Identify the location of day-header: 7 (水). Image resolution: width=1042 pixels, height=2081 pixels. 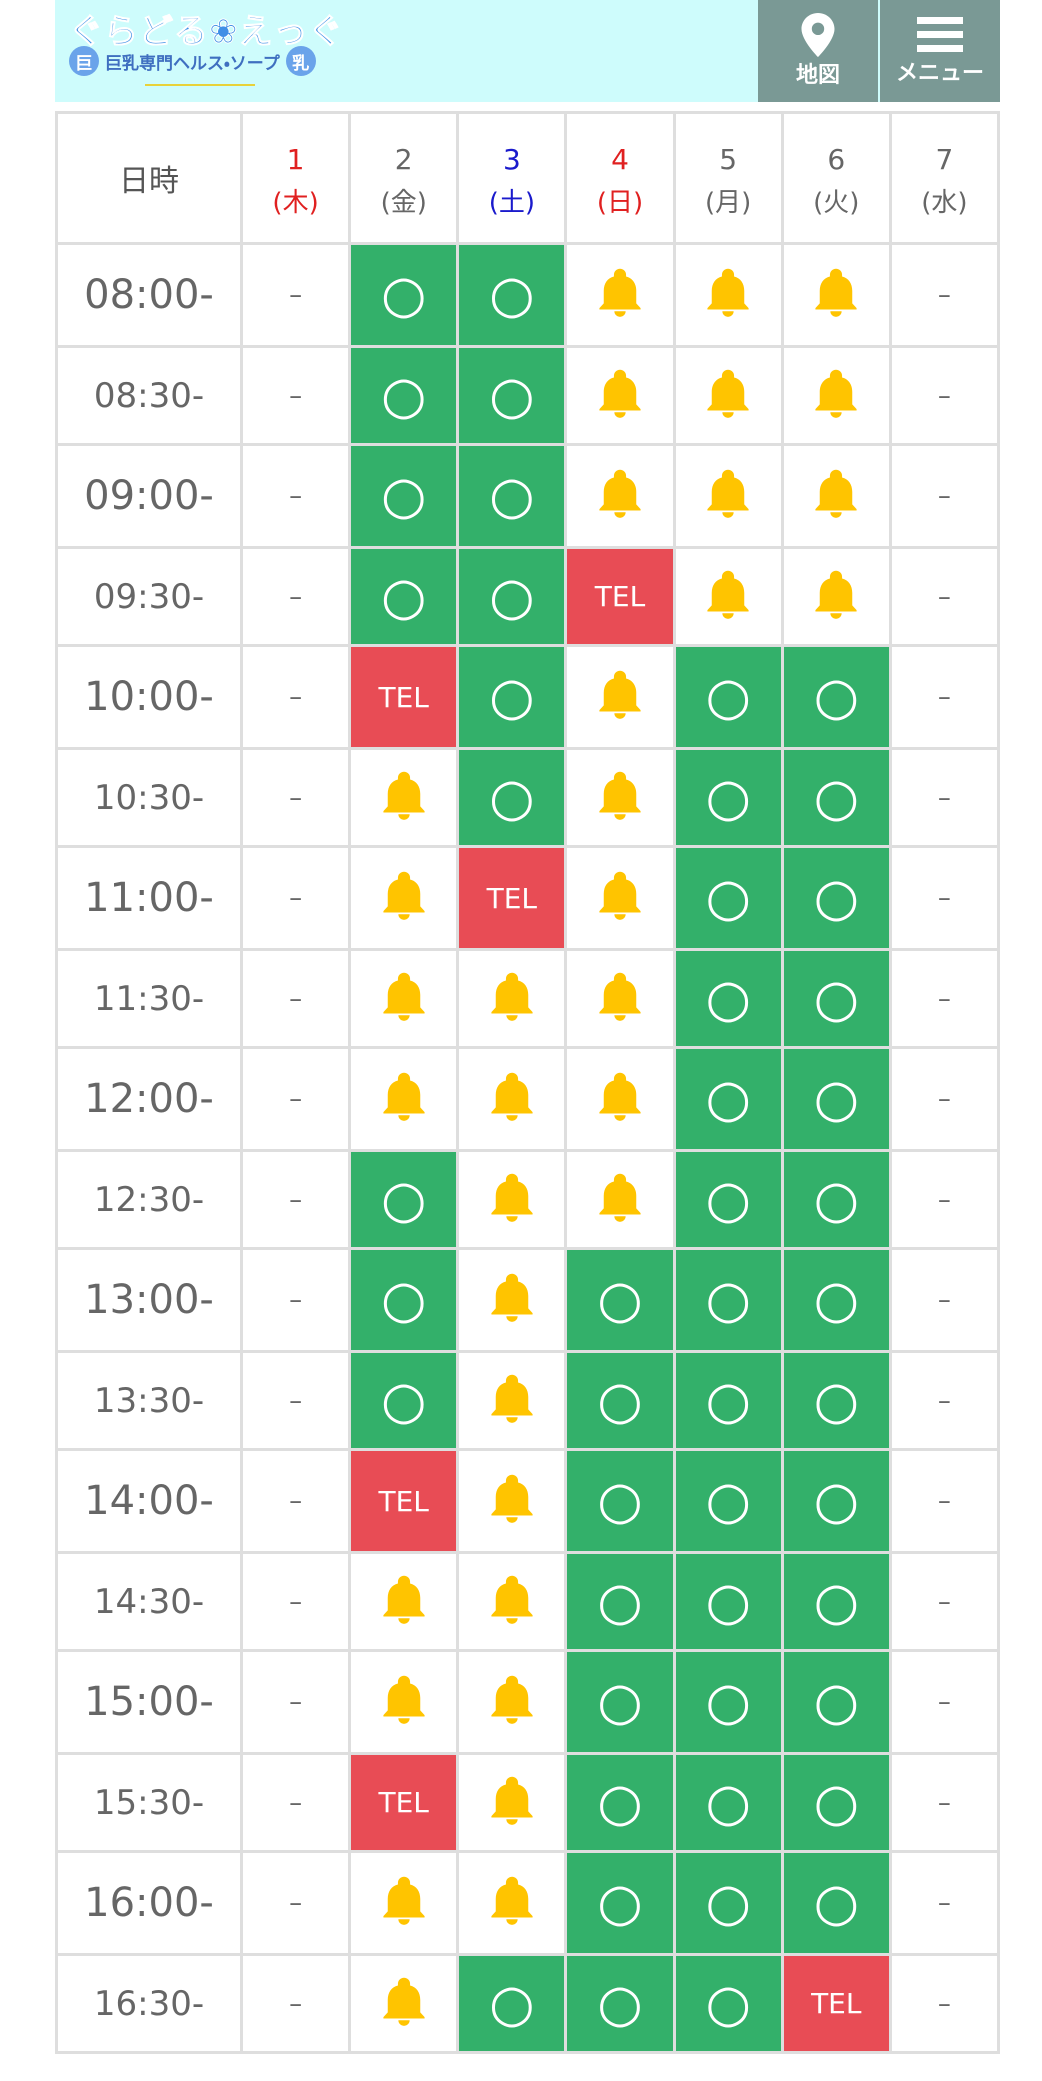
(944, 178).